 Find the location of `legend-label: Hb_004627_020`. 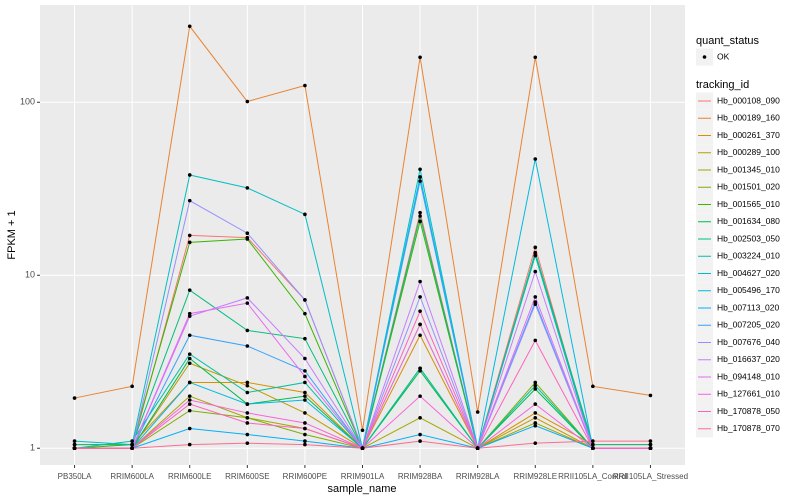

legend-label: Hb_004627_020 is located at coordinates (748, 273).